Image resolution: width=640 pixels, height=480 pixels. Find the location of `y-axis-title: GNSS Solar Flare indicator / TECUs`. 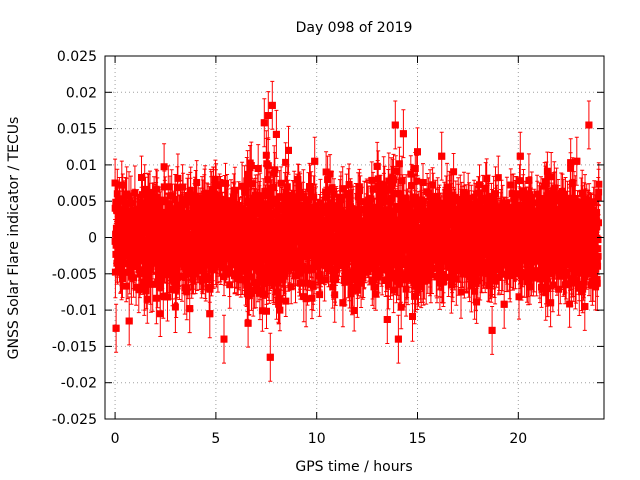

y-axis-title: GNSS Solar Flare indicator / TECUs is located at coordinates (14, 238).